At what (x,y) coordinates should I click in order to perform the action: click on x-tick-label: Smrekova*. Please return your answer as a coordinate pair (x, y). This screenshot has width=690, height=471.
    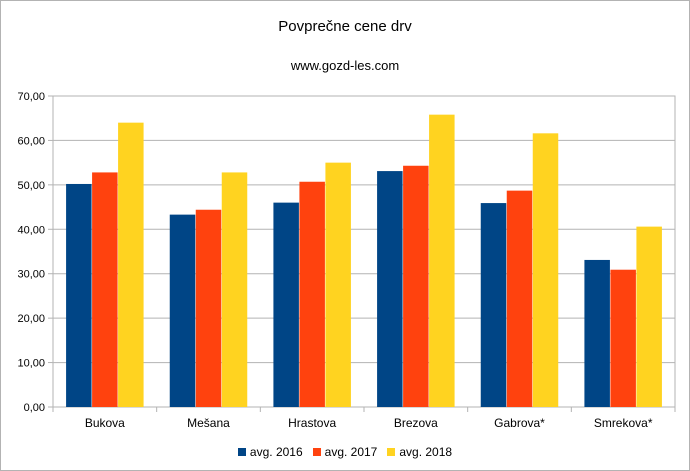
    Looking at the image, I should click on (623, 423).